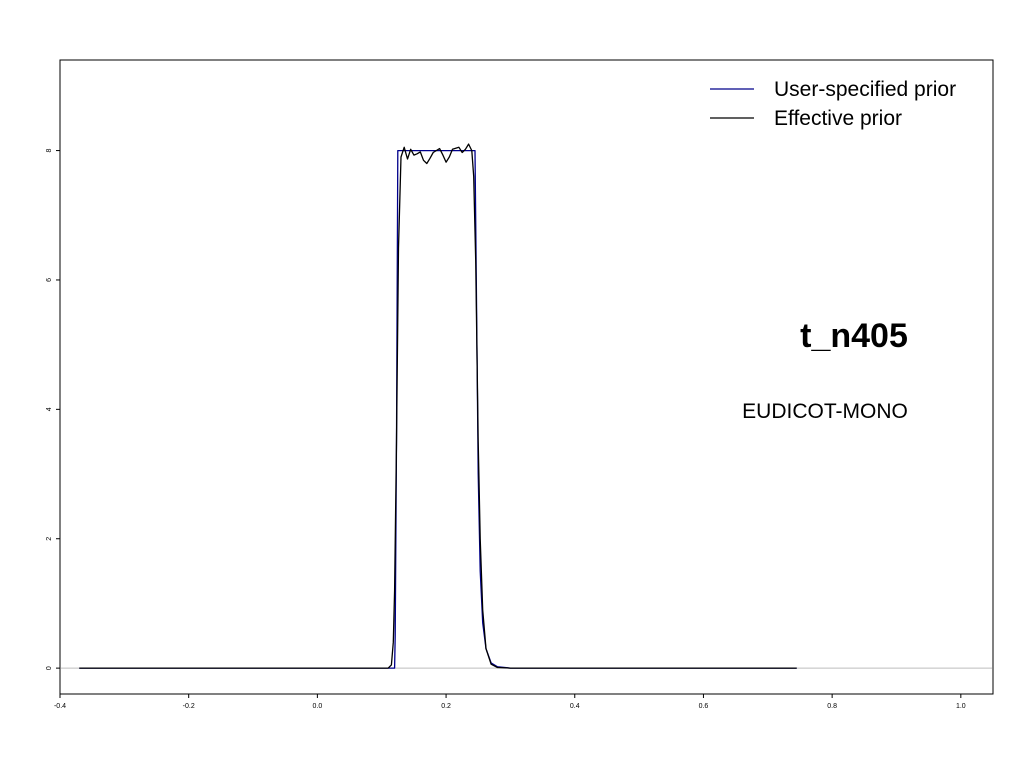 This screenshot has height=768, width=1024. What do you see at coordinates (704, 706) in the screenshot?
I see `x-tick-label: 0.6` at bounding box center [704, 706].